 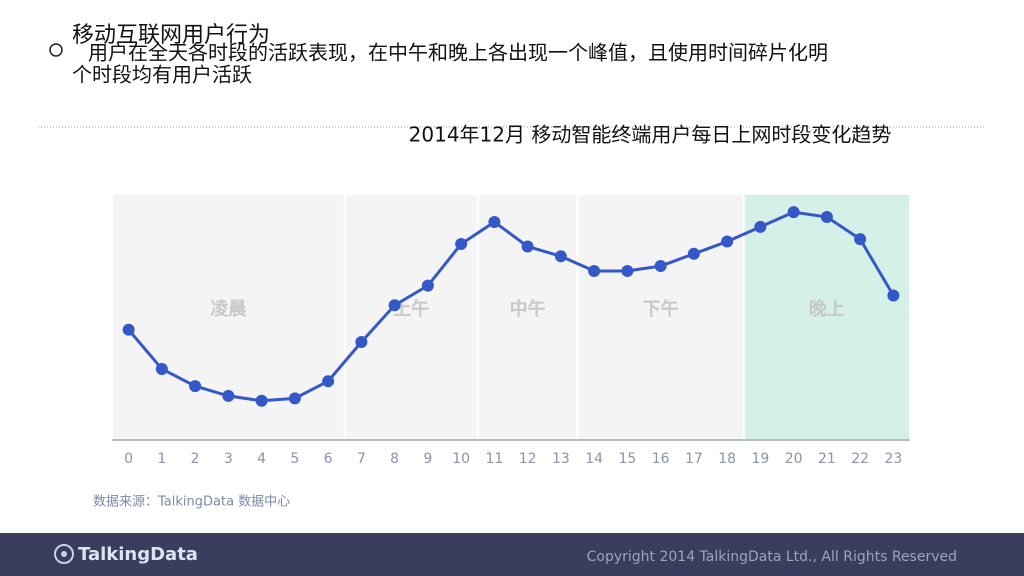 What do you see at coordinates (171, 35) in the screenshot?
I see `slide-title: 移动互联网用户行为` at bounding box center [171, 35].